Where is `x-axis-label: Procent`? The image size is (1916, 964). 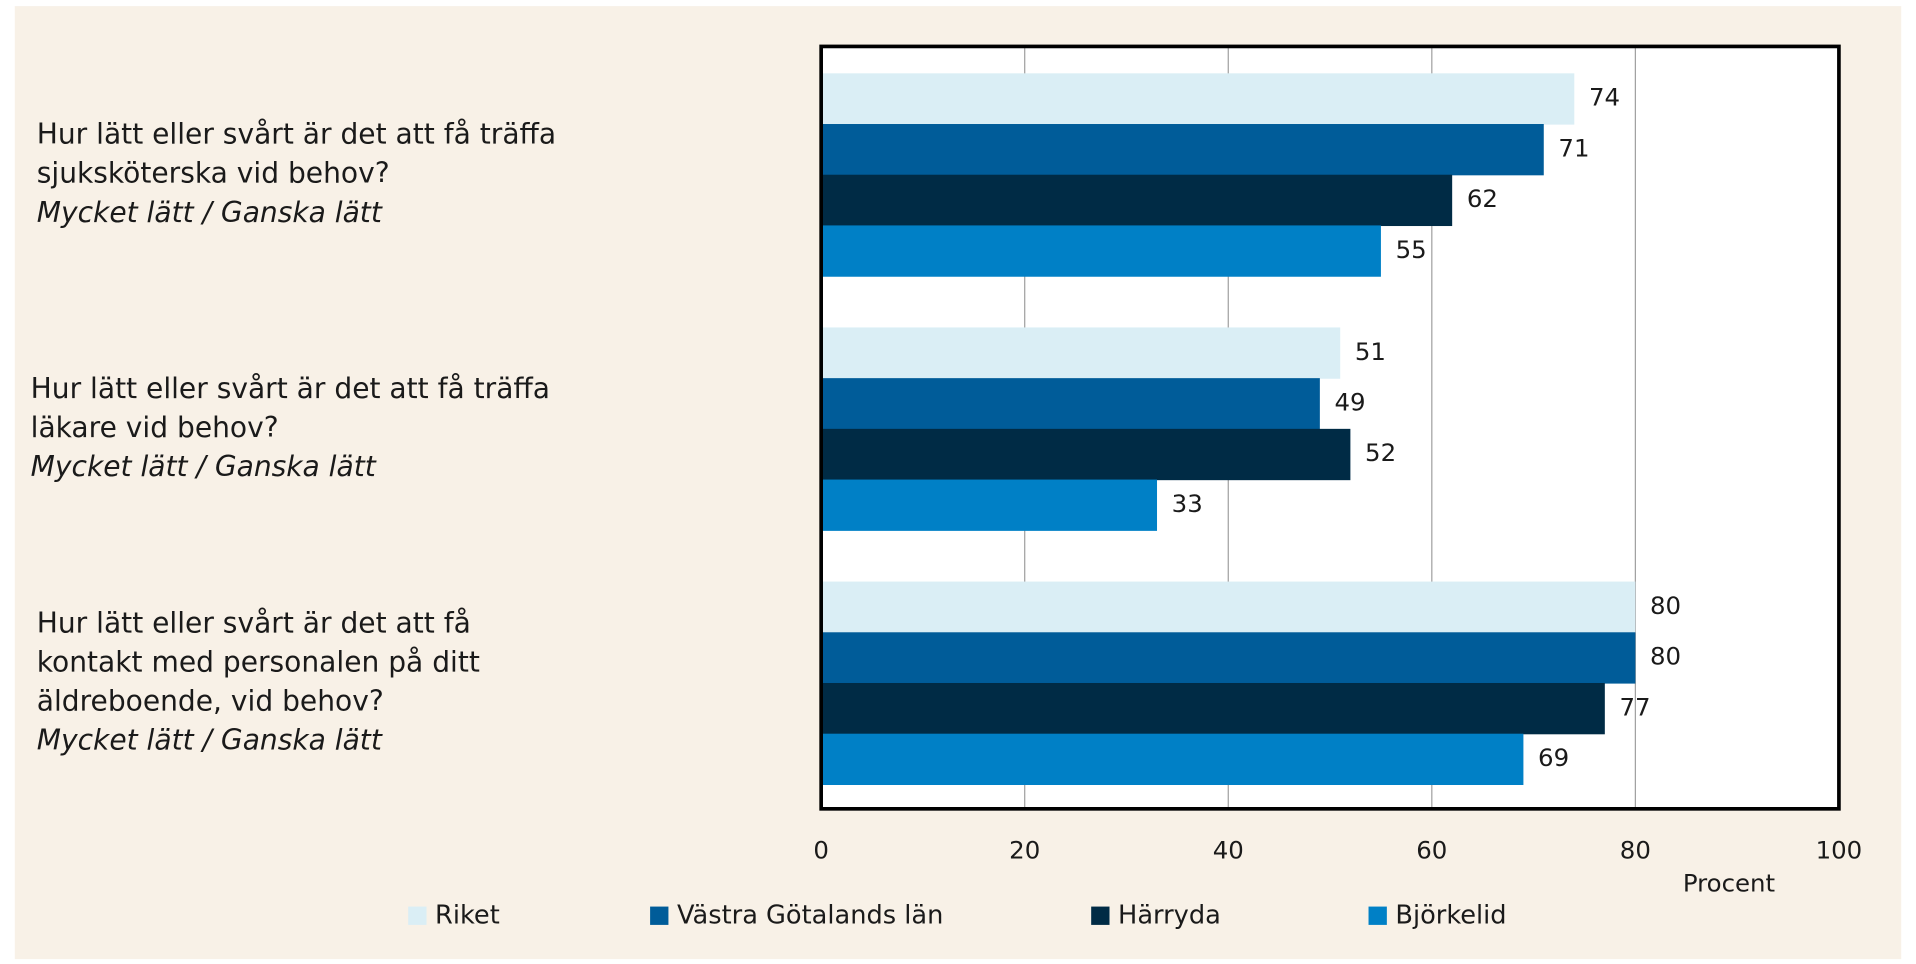
x-axis-label: Procent is located at coordinates (1729, 883).